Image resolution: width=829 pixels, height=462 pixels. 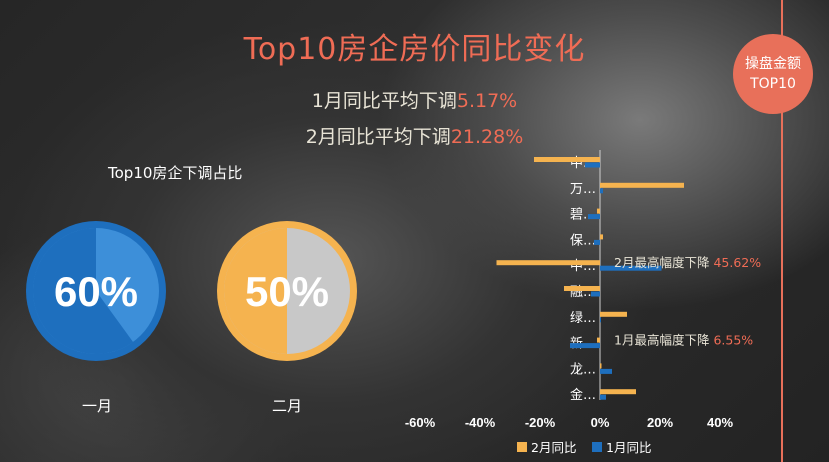 I want to click on bar-annotation-value-1: 6.55%, so click(x=733, y=340).